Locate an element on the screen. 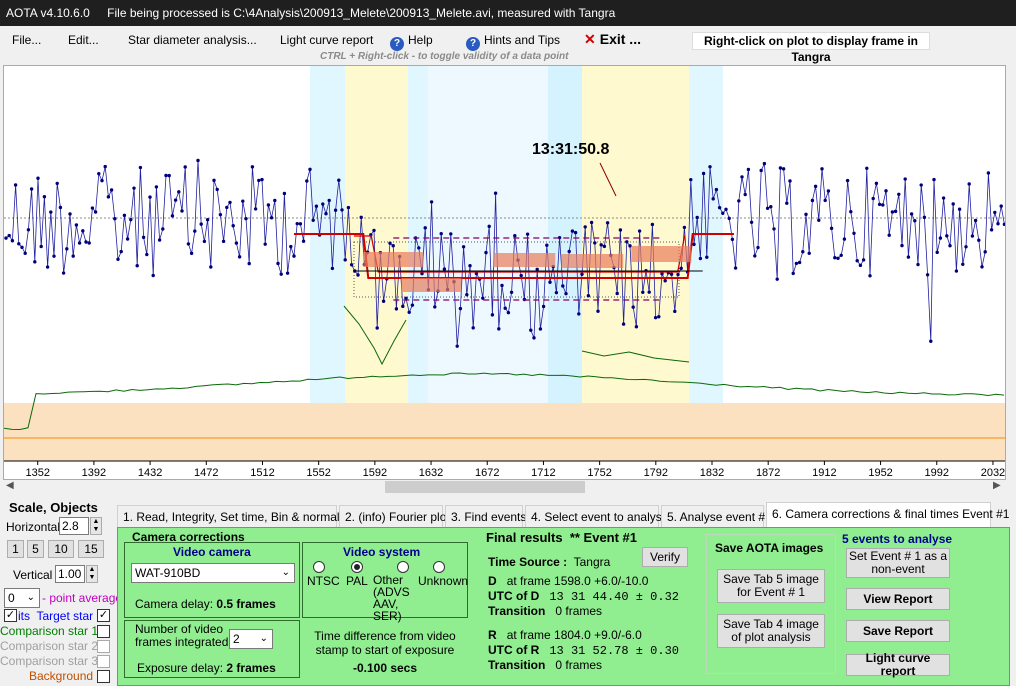 This screenshot has width=1016, height=686. radio-other is located at coordinates (403, 567).